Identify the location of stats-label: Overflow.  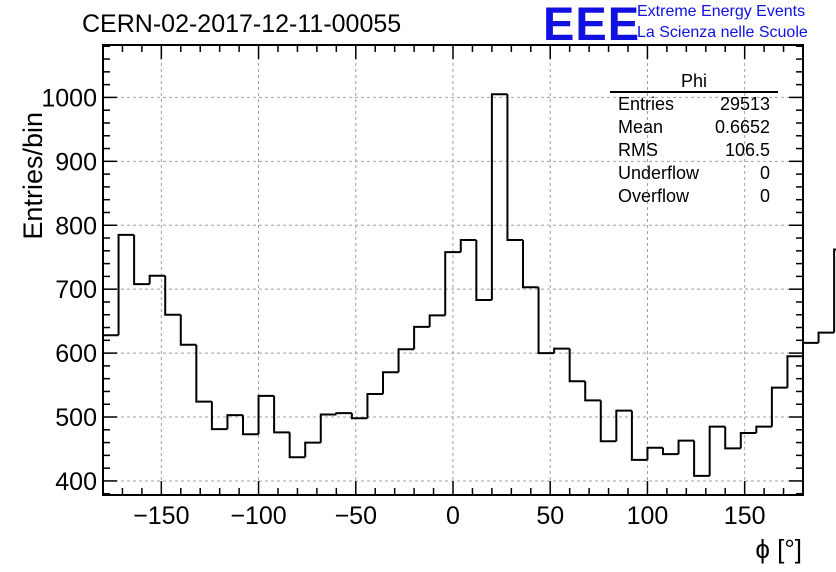
(654, 196).